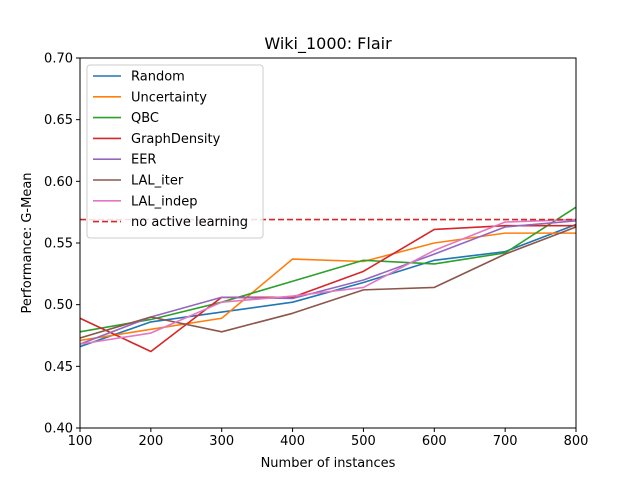 The image size is (640, 480). What do you see at coordinates (58, 182) in the screenshot?
I see `y-tick-label-4: 0.60` at bounding box center [58, 182].